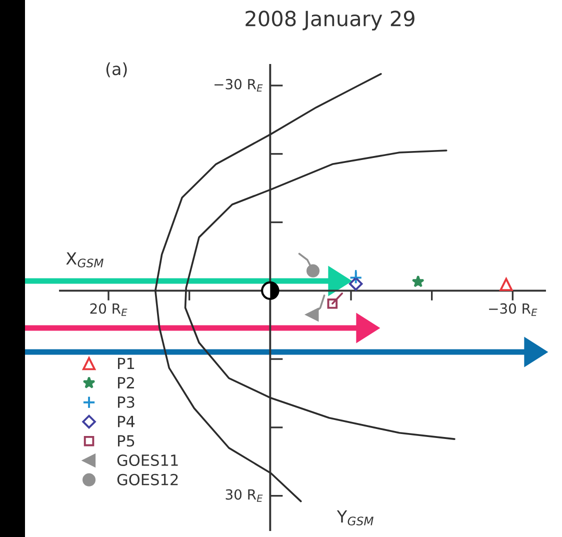 The width and height of the screenshot is (562, 537). Describe the element at coordinates (116, 70) in the screenshot. I see `annotation: (a)` at that location.